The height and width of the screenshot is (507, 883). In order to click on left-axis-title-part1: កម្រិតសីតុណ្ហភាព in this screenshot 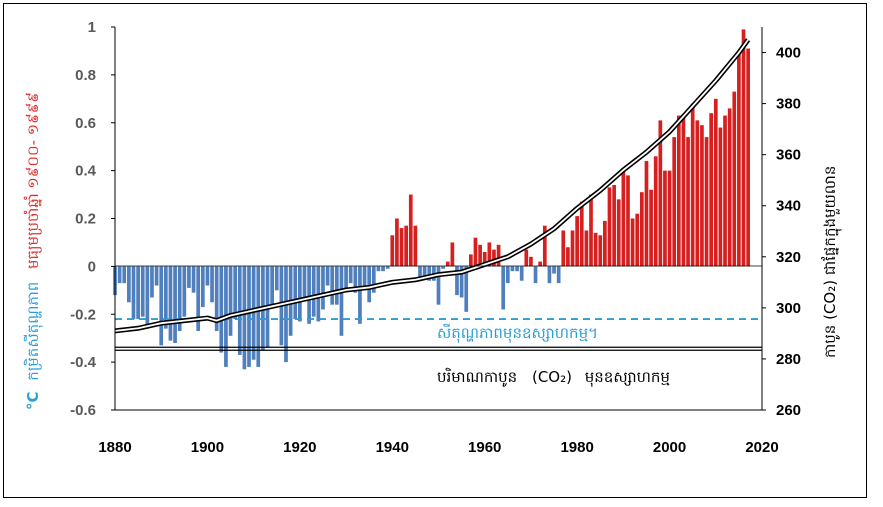, I will do `click(33, 331)`.